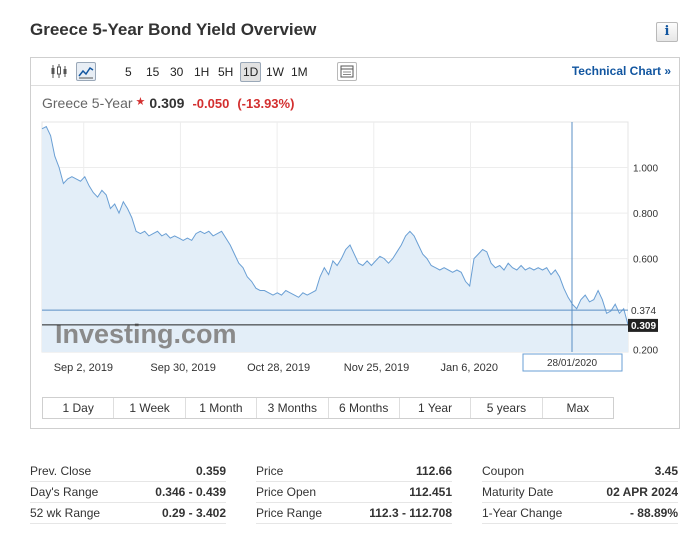 The image size is (696, 546). Describe the element at coordinates (222, 408) in the screenshot. I see `range-1-month: 1 Month` at that location.